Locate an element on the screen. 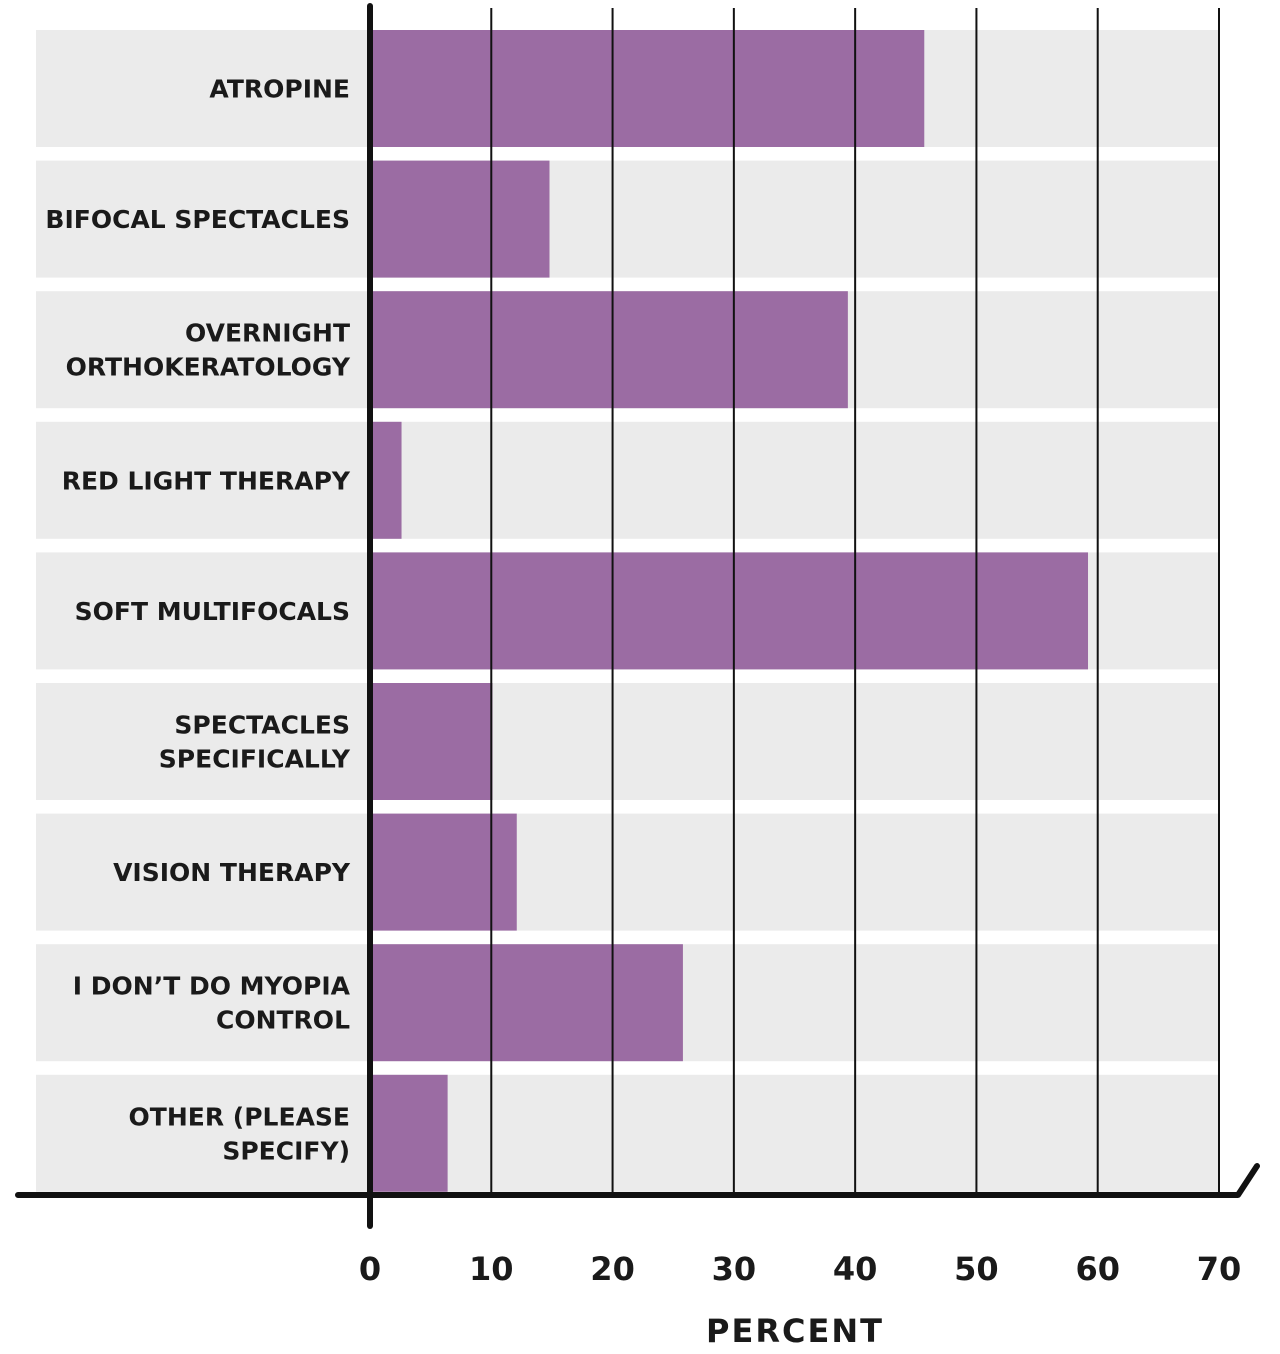 The width and height of the screenshot is (1280, 1354). category-label-line: ORTHOKERATOLOGY is located at coordinates (208, 367).